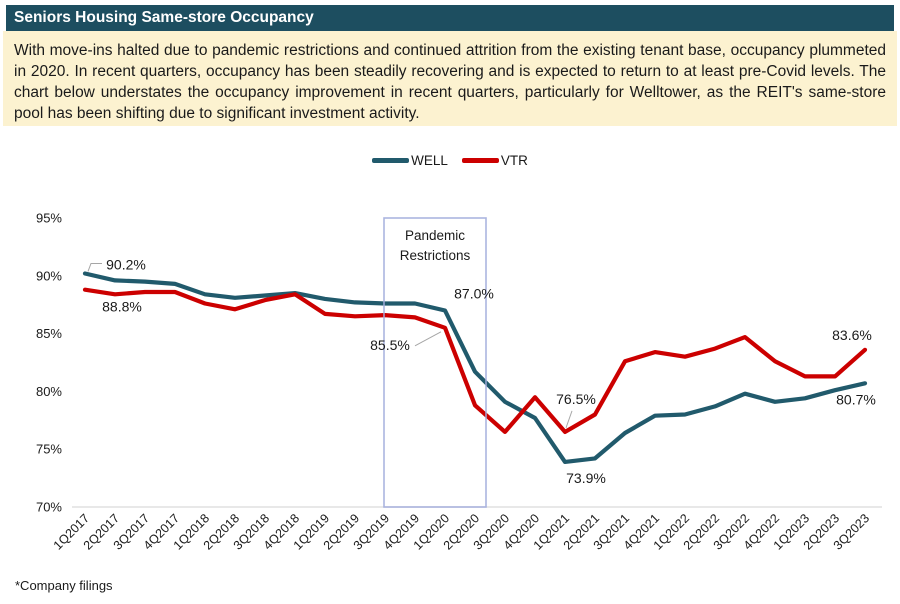 This screenshot has height=604, width=900. I want to click on y-axis-label: 95%, so click(49, 218).